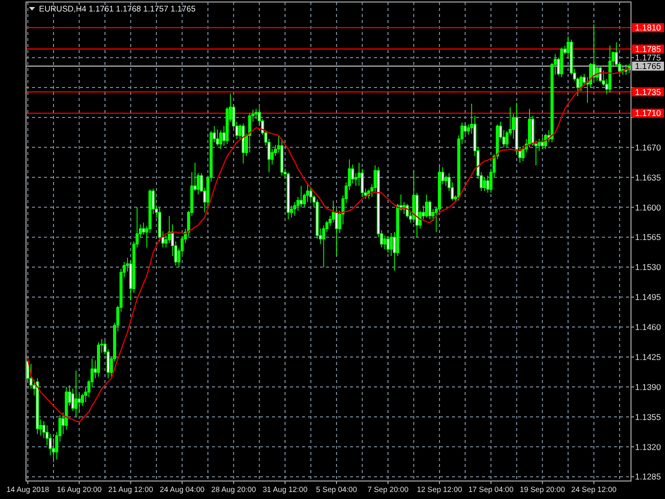 Image resolution: width=665 pixels, height=499 pixels. What do you see at coordinates (648, 91) in the screenshot?
I see `ref-line-label: 1.1735` at bounding box center [648, 91].